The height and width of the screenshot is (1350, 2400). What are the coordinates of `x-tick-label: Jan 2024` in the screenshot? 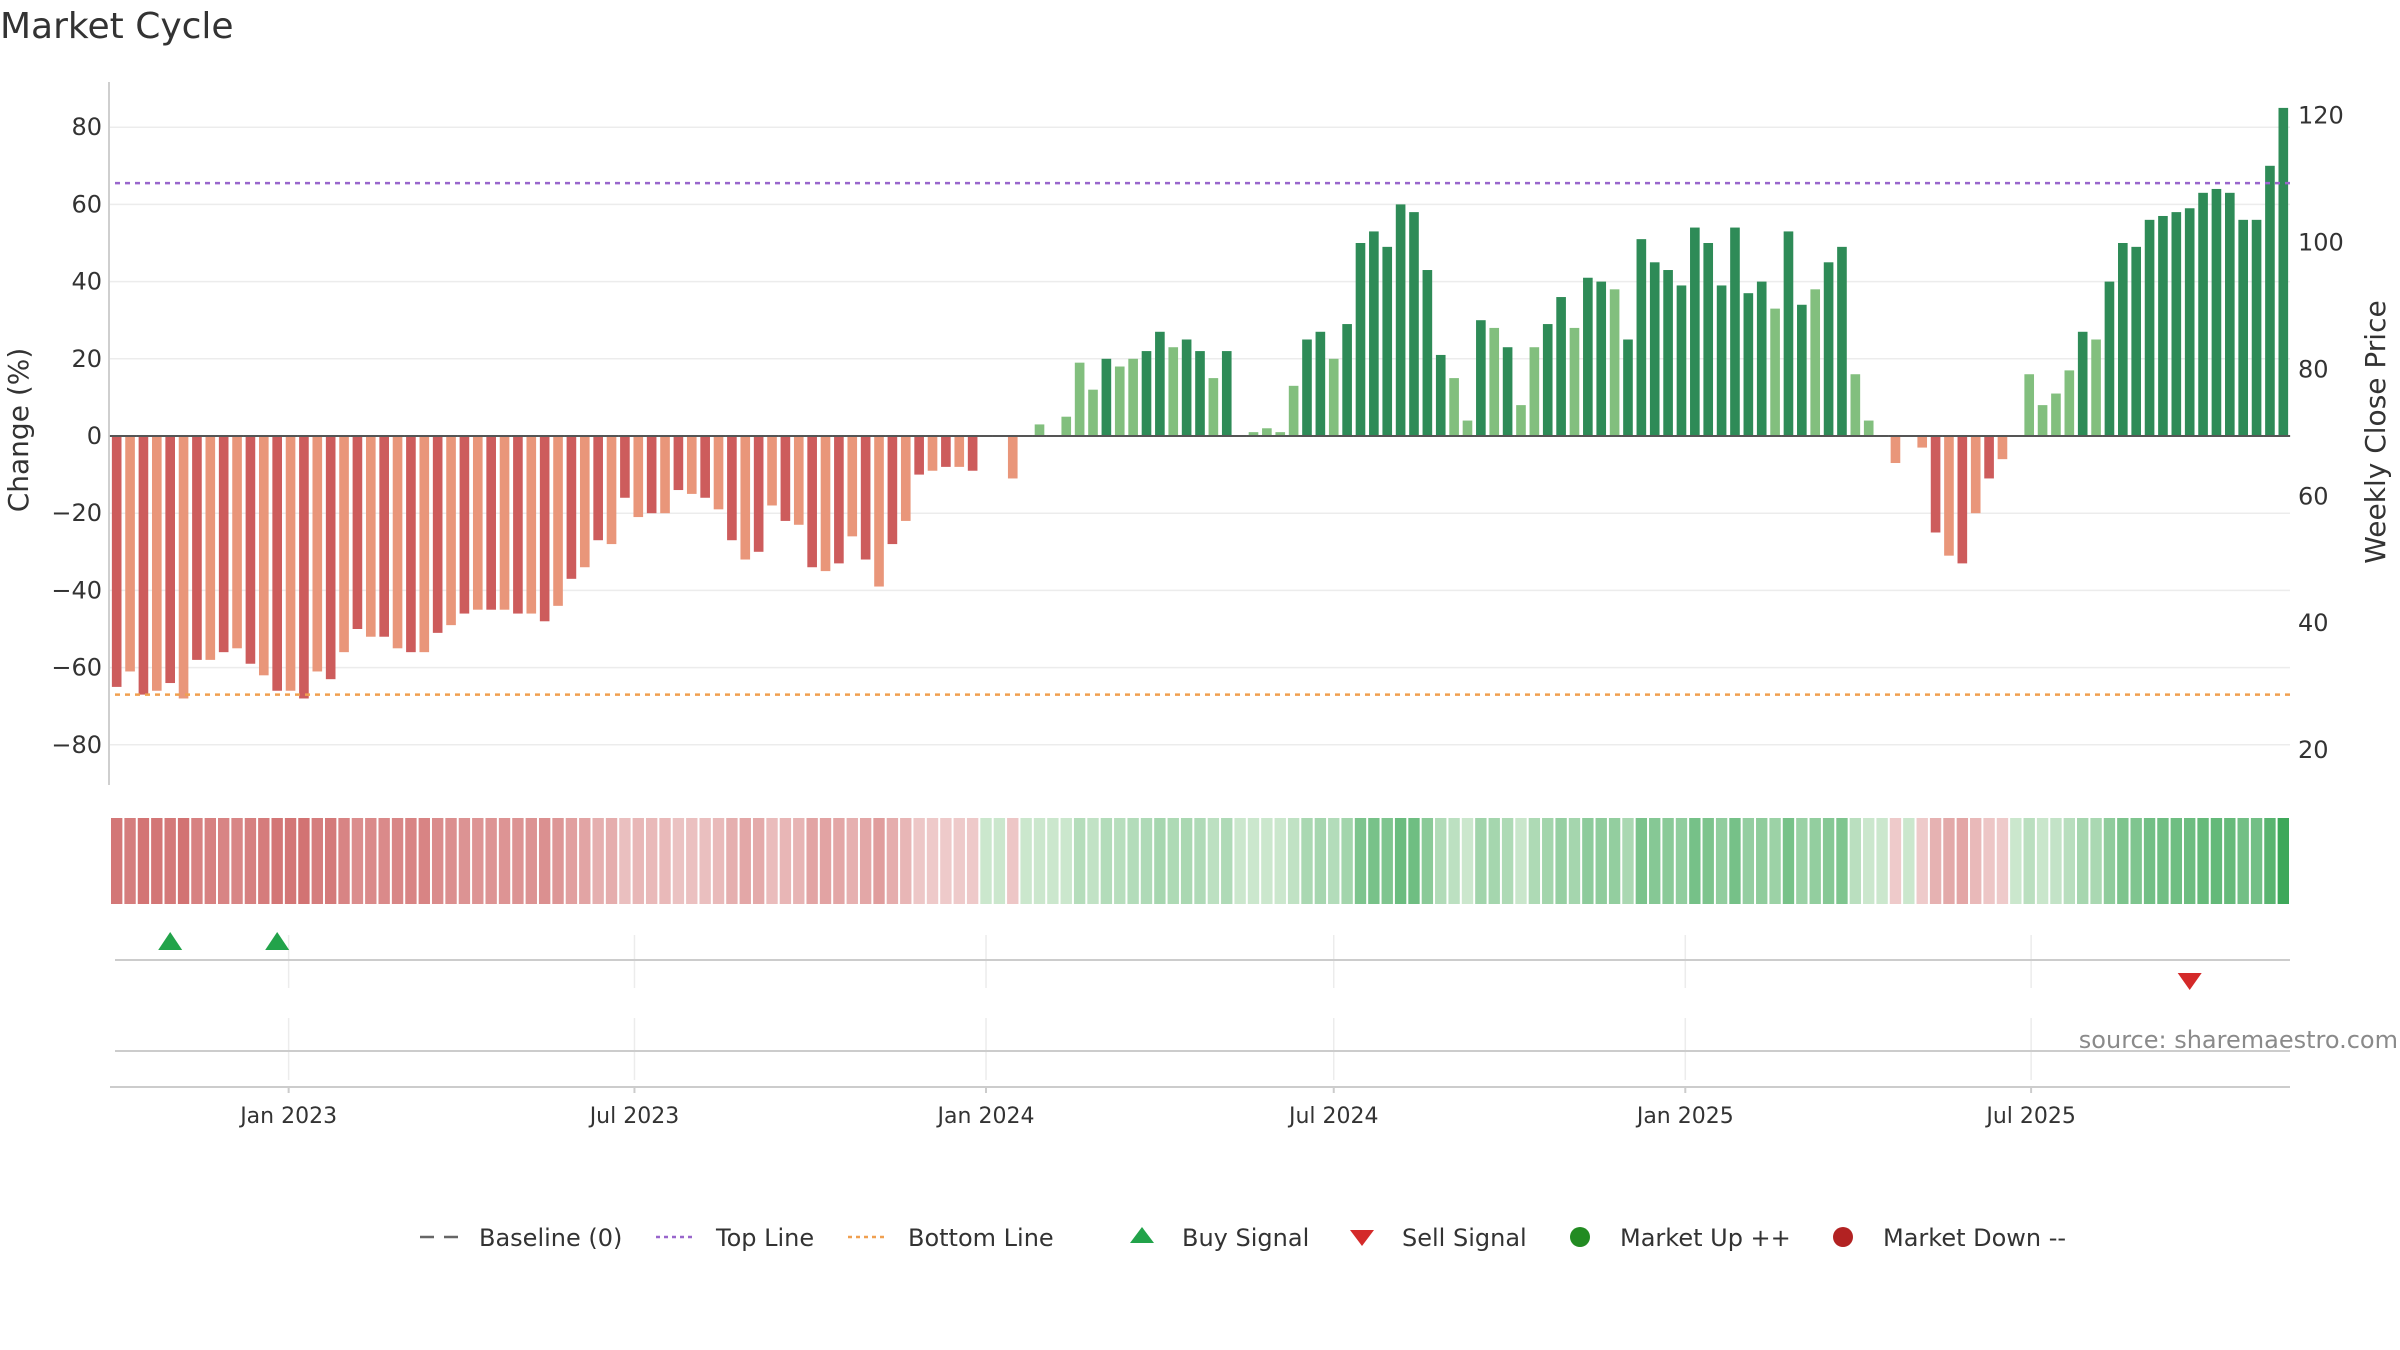 It's located at (985, 1116).